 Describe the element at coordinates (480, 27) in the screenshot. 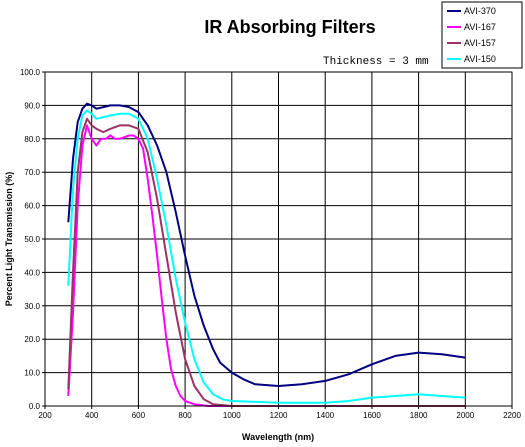

I see `legend-label: AVI-167` at that location.